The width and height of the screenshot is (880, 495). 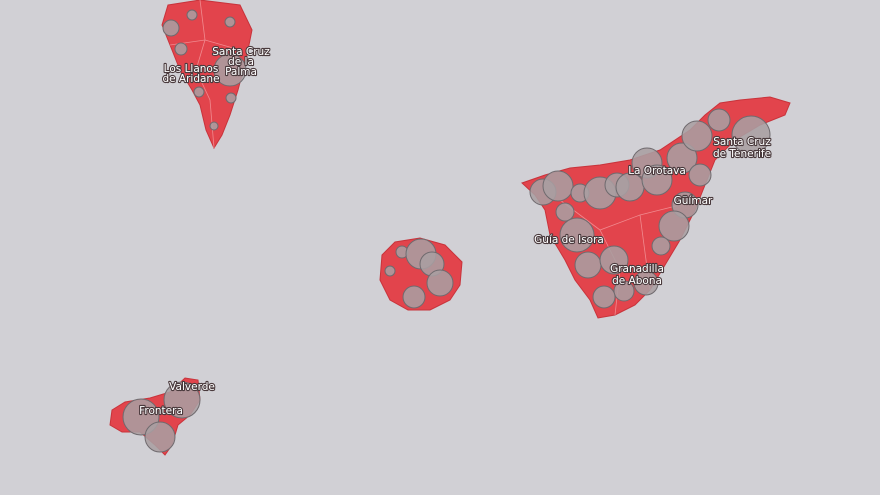 I want to click on island-el-hierro, so click(x=155, y=416).